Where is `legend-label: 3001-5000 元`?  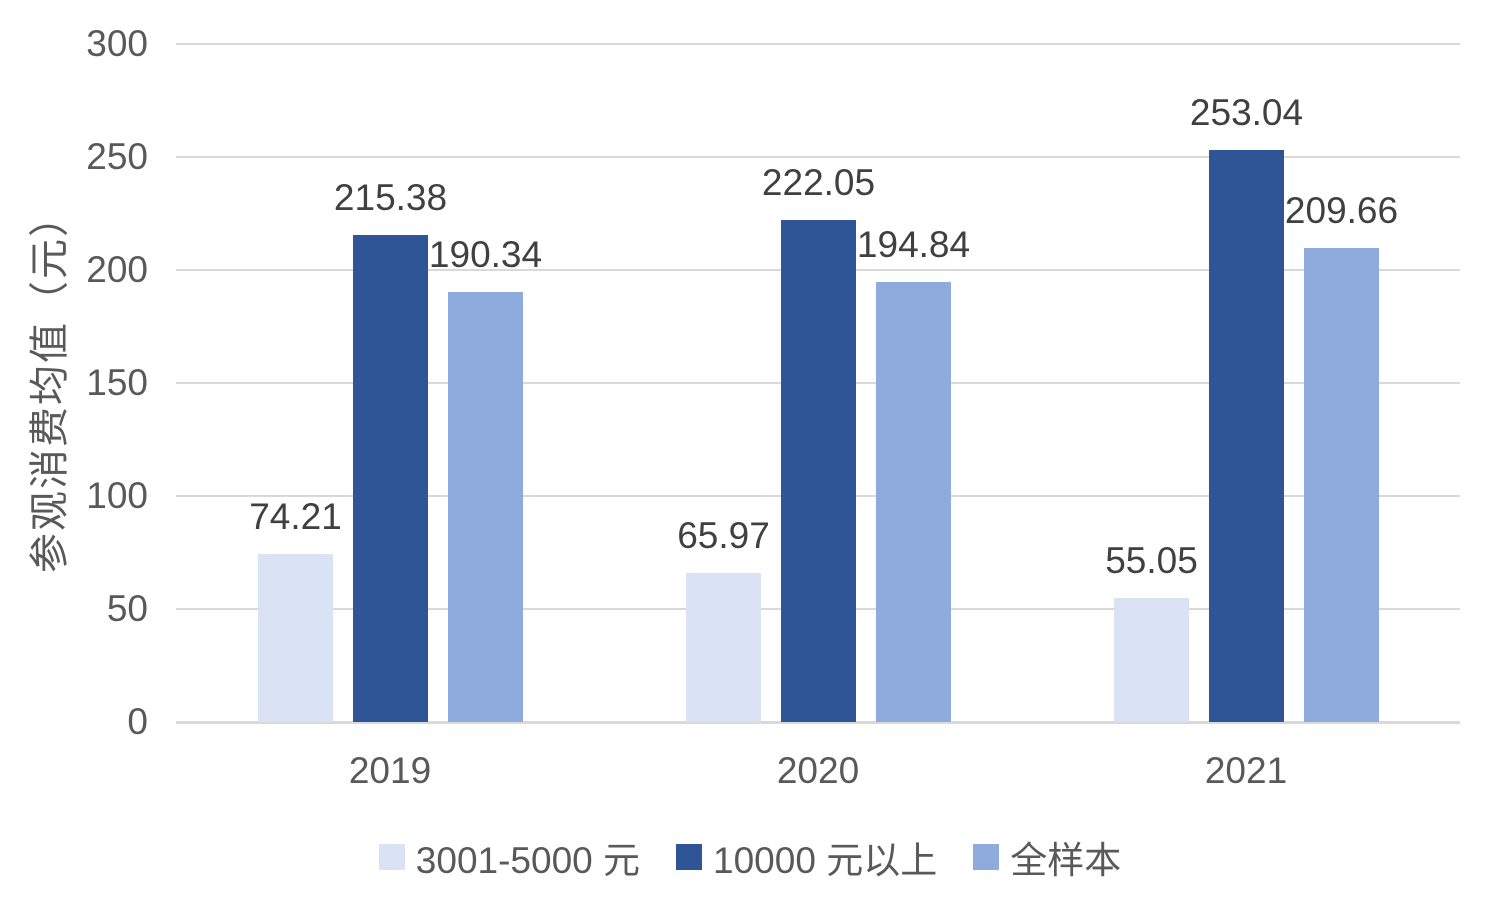
legend-label: 3001-5000 元 is located at coordinates (528, 860).